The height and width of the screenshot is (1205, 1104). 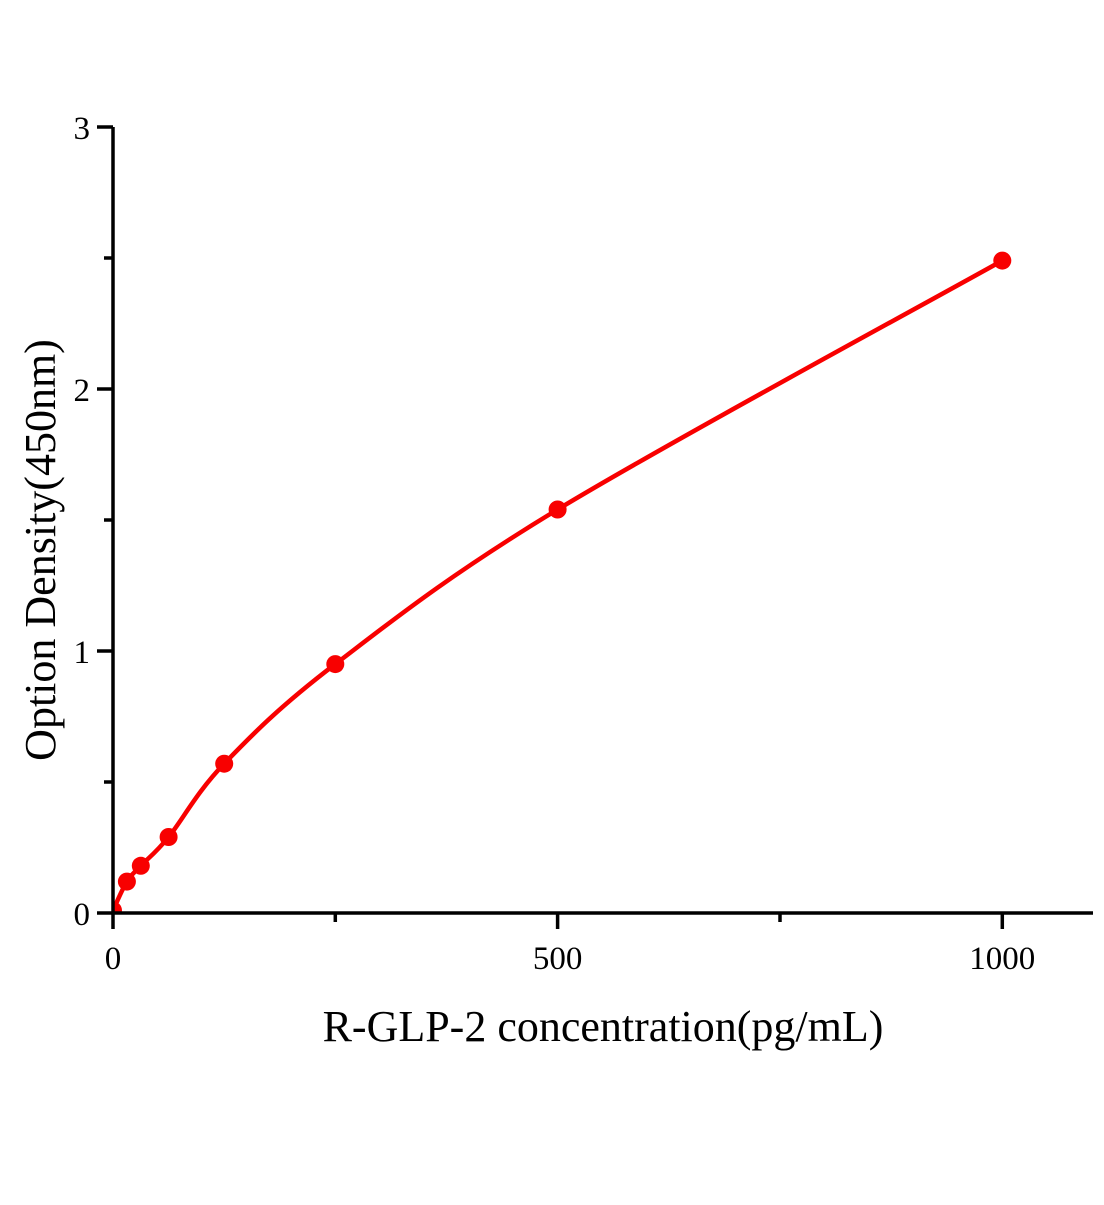 What do you see at coordinates (113, 959) in the screenshot?
I see `x-tick-label: 0` at bounding box center [113, 959].